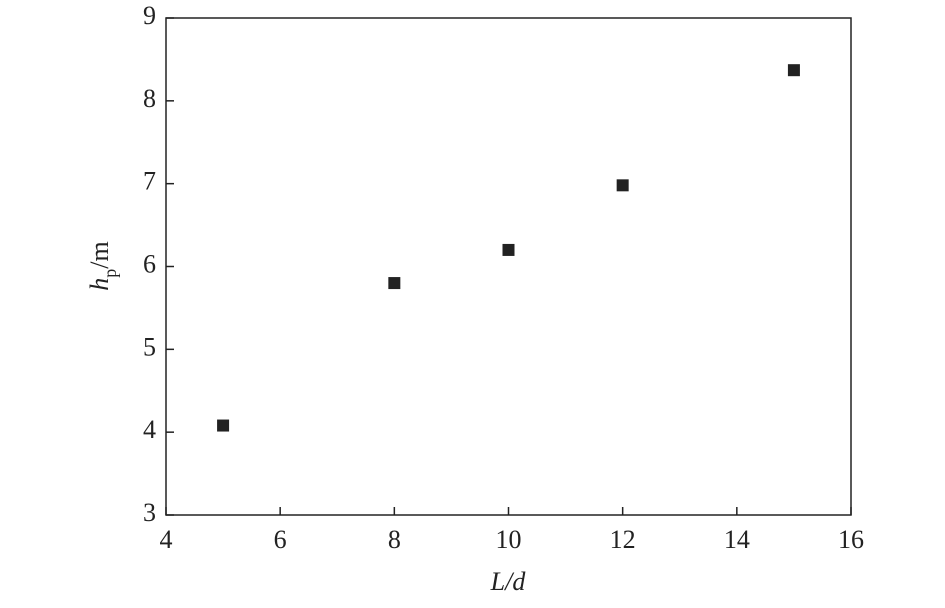  What do you see at coordinates (280, 539) in the screenshot?
I see `x-tick-label: 6` at bounding box center [280, 539].